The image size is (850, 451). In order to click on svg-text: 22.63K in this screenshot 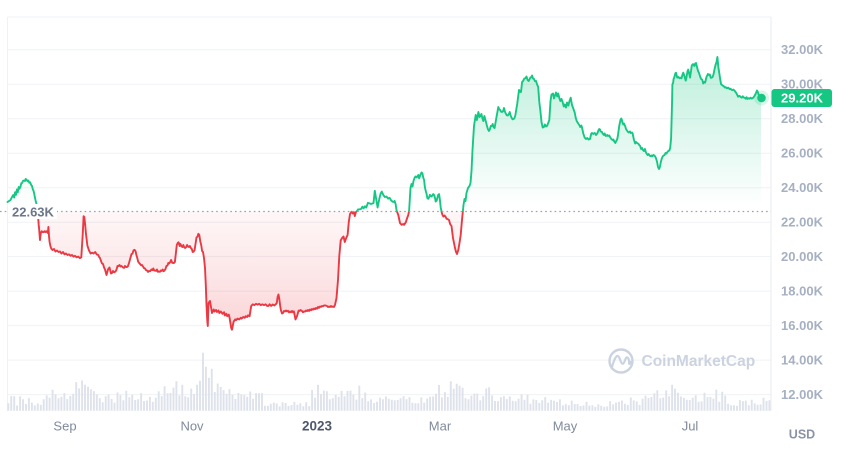, I will do `click(33, 212)`.